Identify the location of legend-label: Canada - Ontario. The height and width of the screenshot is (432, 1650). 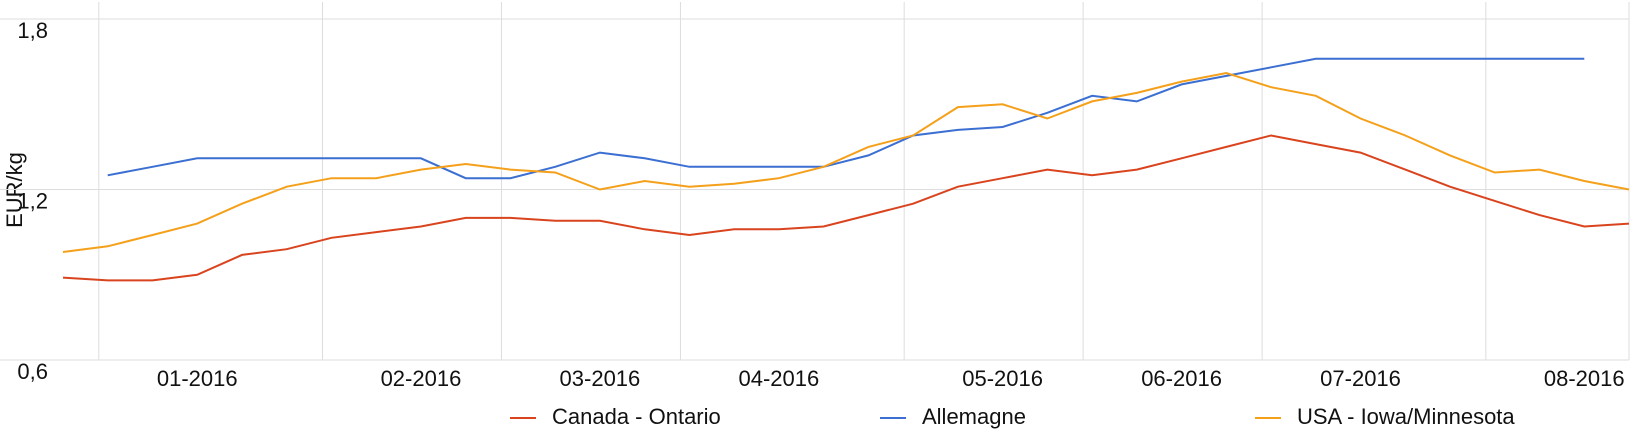
(636, 416).